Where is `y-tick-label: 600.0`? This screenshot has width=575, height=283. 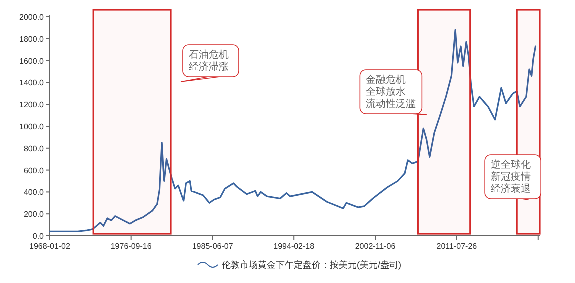 y-tick-label: 600.0 is located at coordinates (34, 171).